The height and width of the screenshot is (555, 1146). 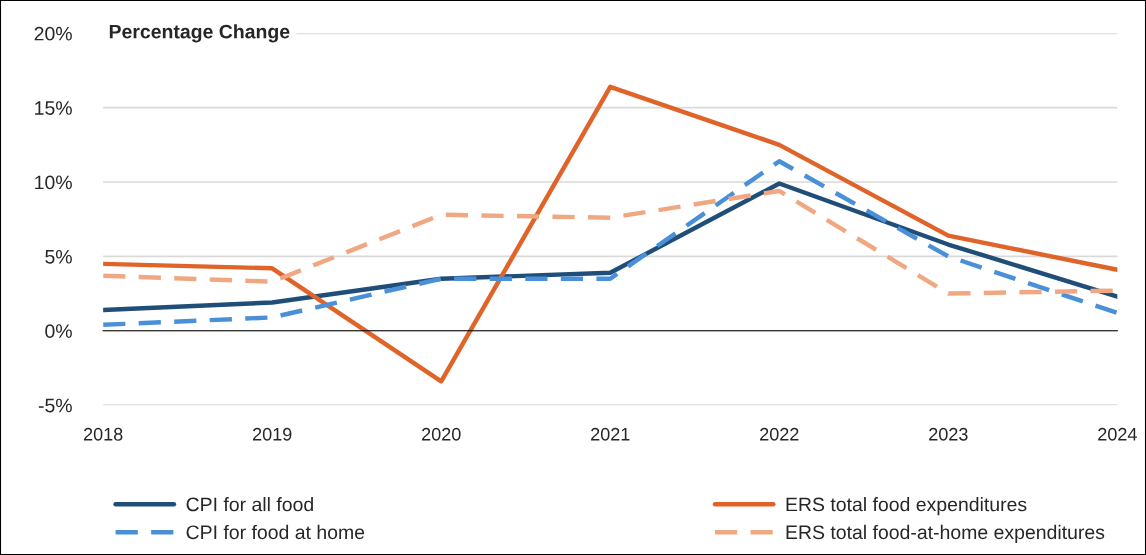 What do you see at coordinates (55, 405) in the screenshot?
I see `y-tick-label: -5%` at bounding box center [55, 405].